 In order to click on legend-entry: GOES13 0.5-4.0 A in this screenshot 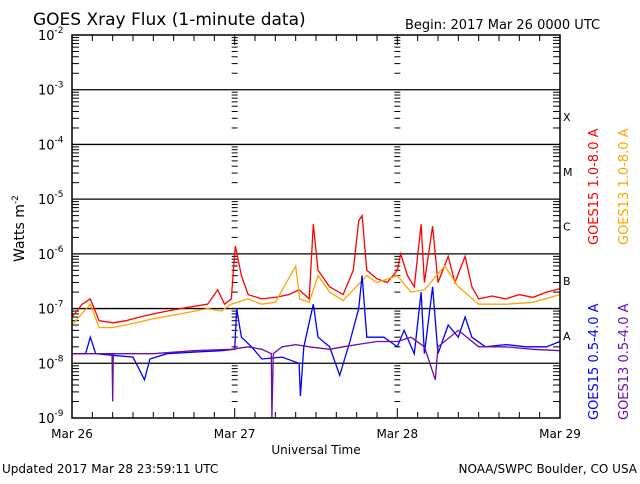, I will do `click(624, 361)`.